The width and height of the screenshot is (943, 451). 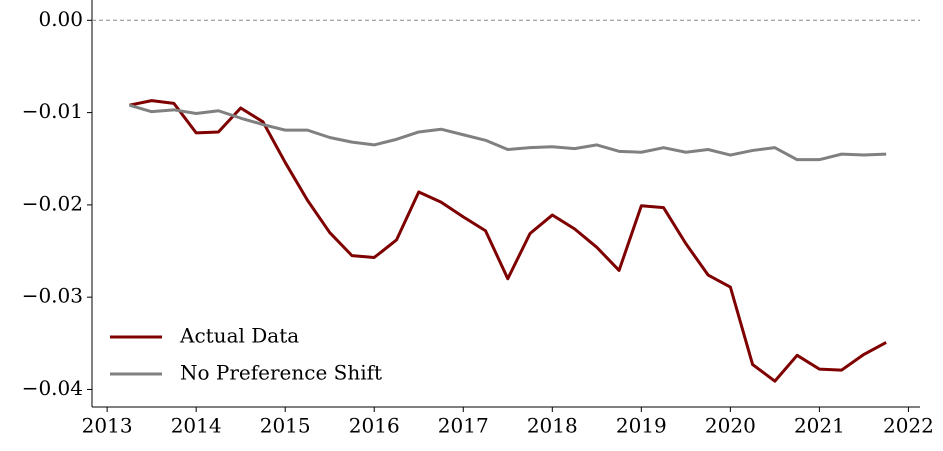 What do you see at coordinates (819, 426) in the screenshot?
I see `x-tick-label: 2021` at bounding box center [819, 426].